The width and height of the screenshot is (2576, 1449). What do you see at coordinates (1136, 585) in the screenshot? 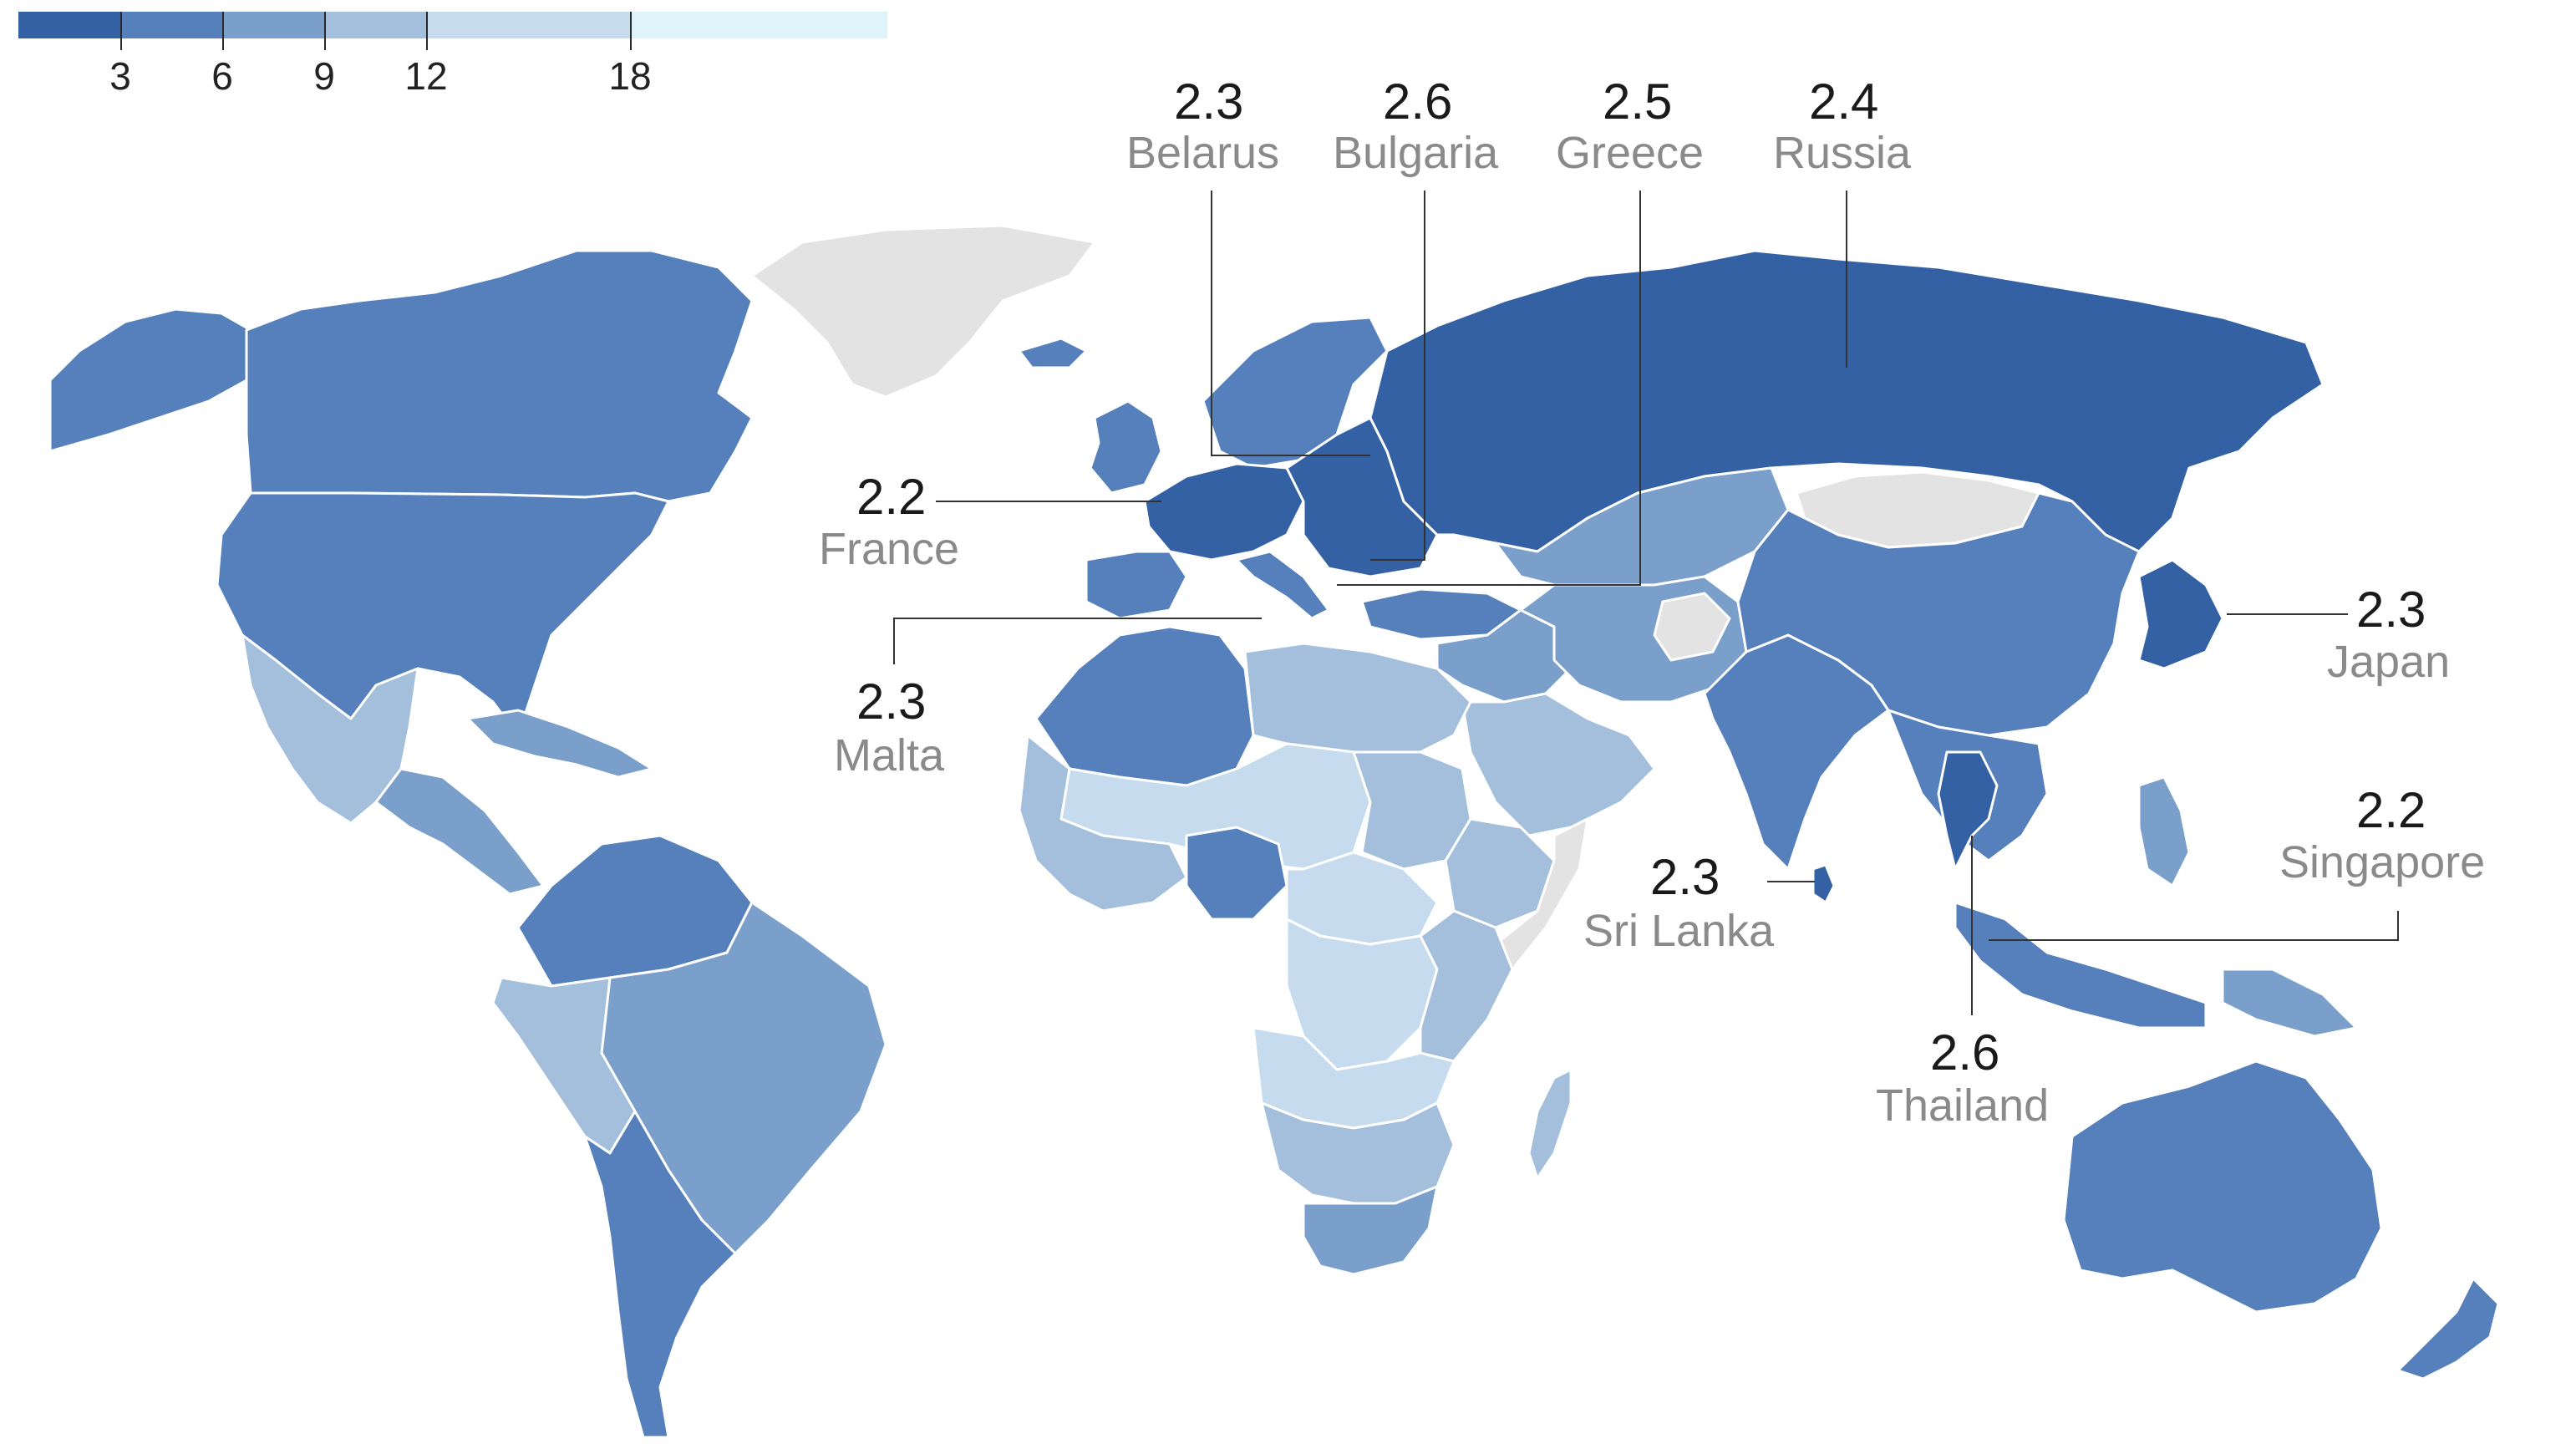
I see `region-iberia` at bounding box center [1136, 585].